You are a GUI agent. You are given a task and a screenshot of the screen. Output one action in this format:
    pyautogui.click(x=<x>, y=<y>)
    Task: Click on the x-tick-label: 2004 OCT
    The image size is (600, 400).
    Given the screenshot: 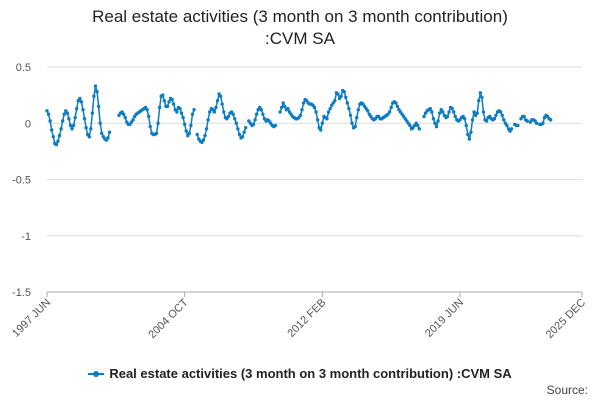 What is the action you would take?
    pyautogui.click(x=168, y=318)
    